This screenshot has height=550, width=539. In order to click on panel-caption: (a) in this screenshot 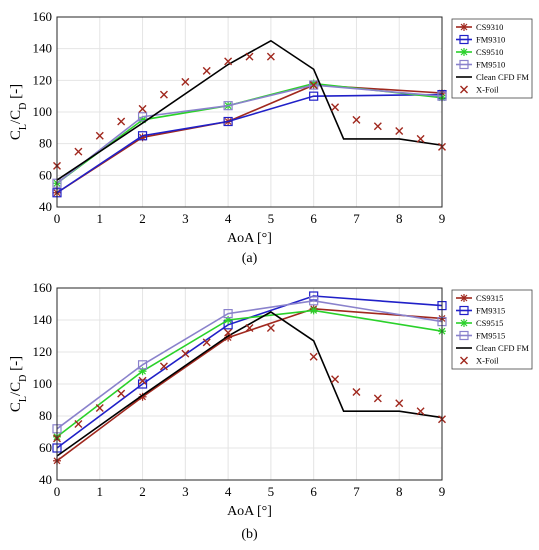, I will do `click(250, 258)`.